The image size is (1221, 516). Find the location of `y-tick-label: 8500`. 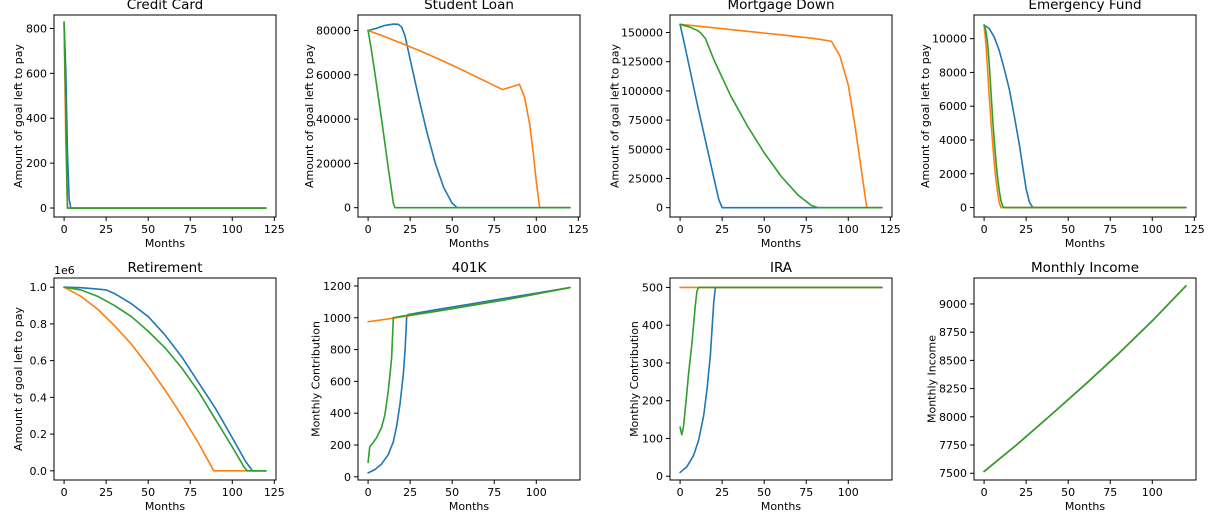

y-tick-label: 8500 is located at coordinates (953, 360).